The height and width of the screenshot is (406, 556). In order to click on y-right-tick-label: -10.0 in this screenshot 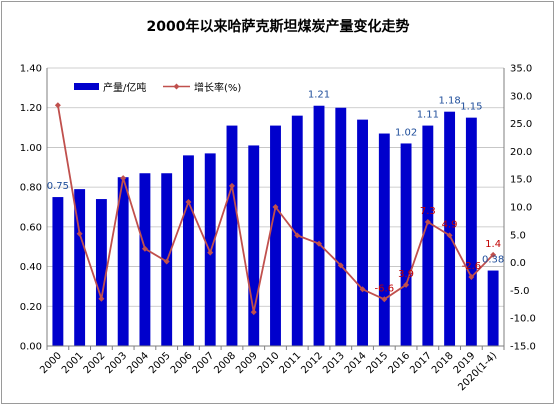, I will do `click(523, 319)`.